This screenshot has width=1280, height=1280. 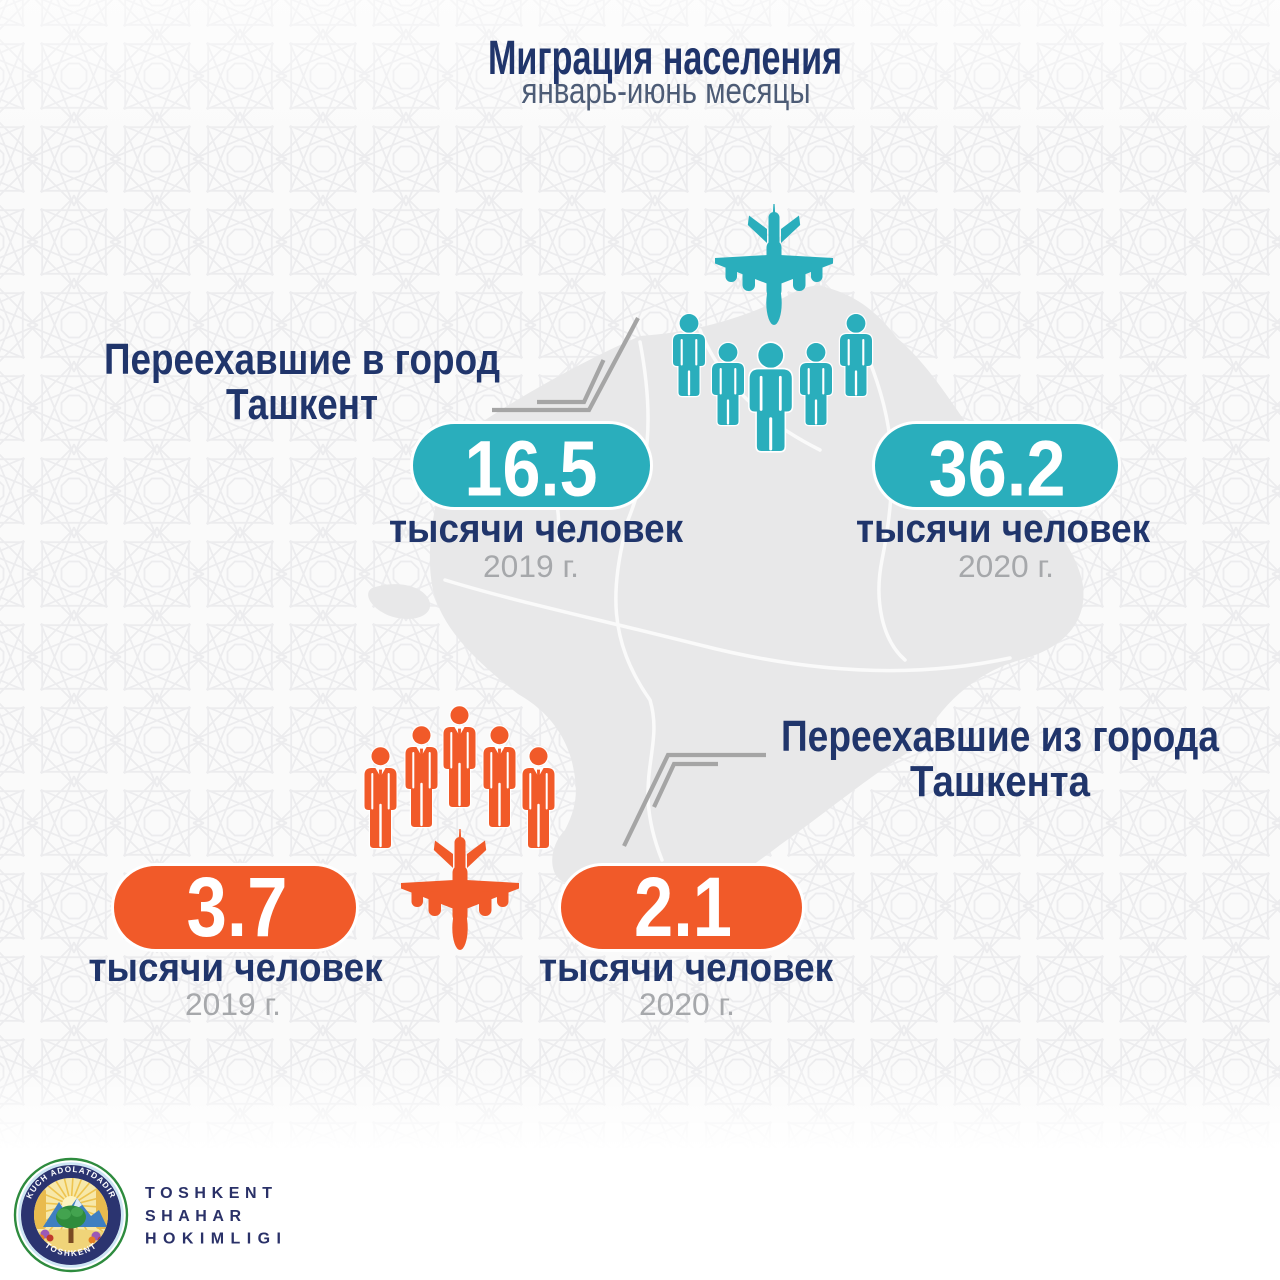 What do you see at coordinates (302, 359) in the screenshot?
I see `svg-text: Переехавшие в город` at bounding box center [302, 359].